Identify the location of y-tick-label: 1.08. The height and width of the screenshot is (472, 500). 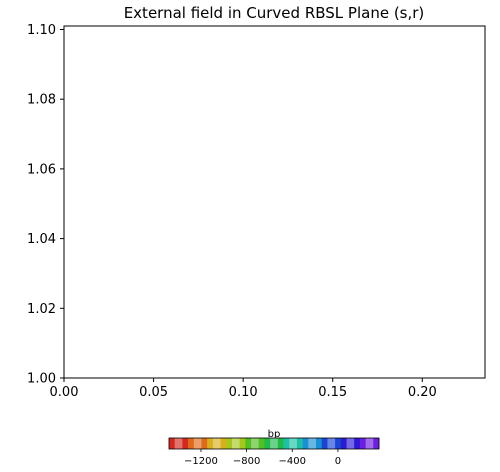
(41, 100).